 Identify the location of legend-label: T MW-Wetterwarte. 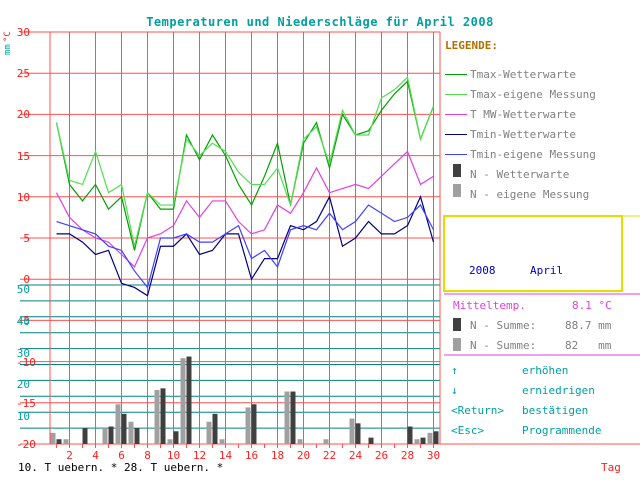
(523, 114).